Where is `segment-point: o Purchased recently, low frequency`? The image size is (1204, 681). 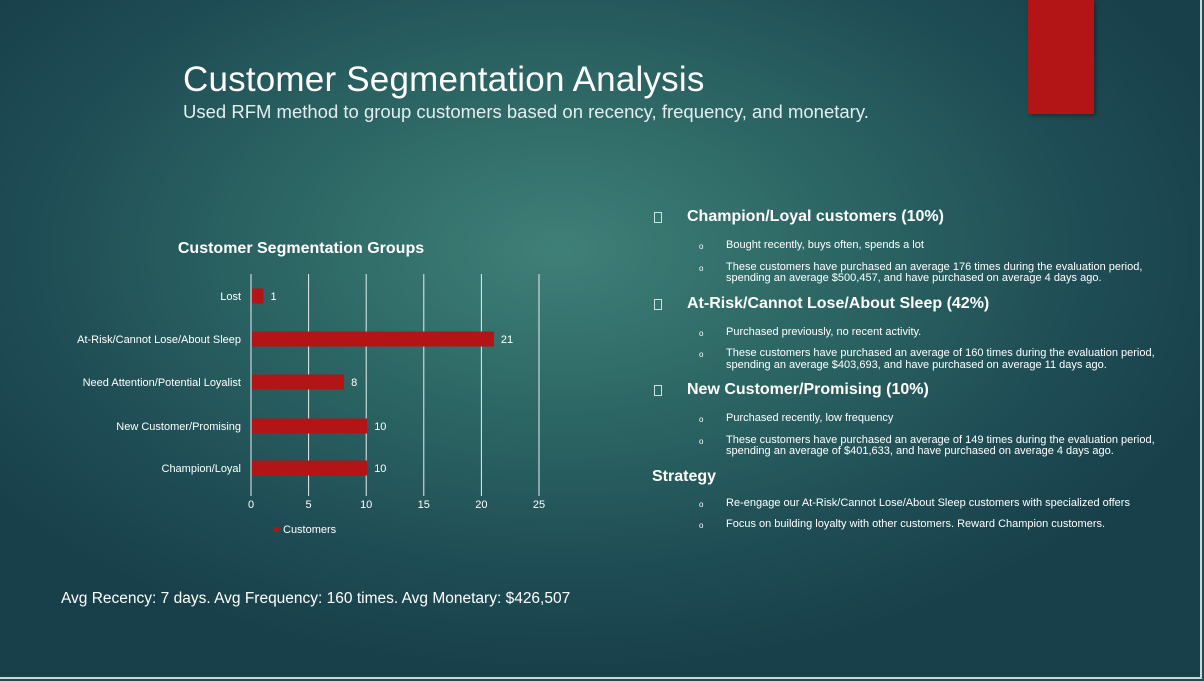
segment-point: o Purchased recently, low frequency is located at coordinates (912, 418).